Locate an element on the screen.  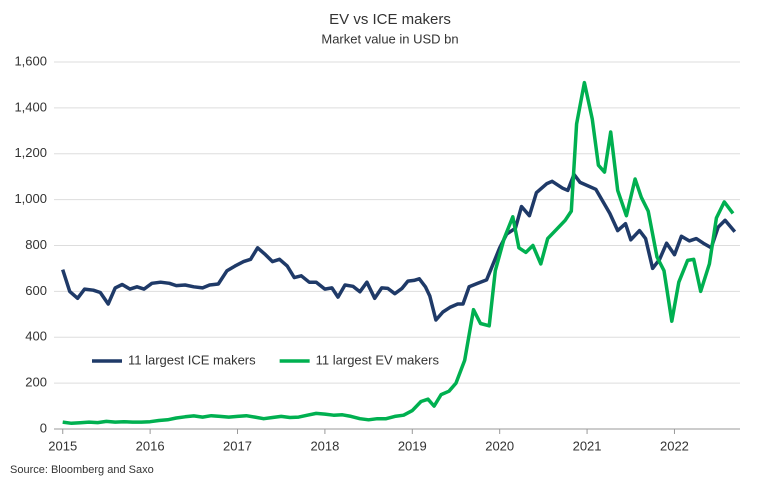
y-tick-label: 0 is located at coordinates (43, 427).